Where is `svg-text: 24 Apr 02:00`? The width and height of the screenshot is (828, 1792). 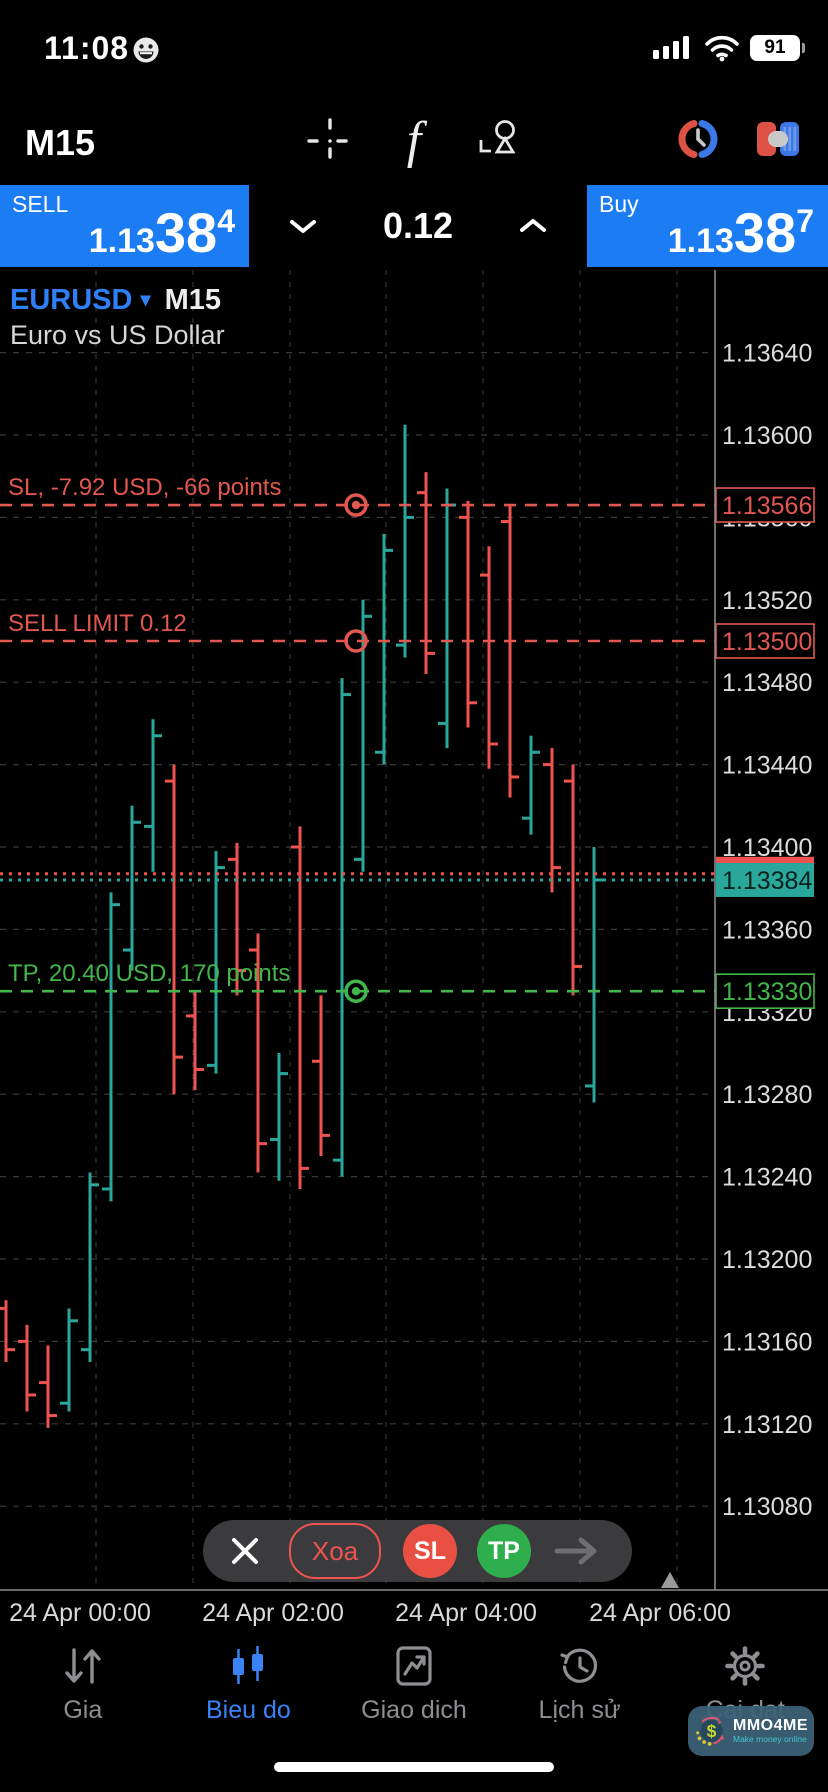 svg-text: 24 Apr 02:00 is located at coordinates (273, 1613).